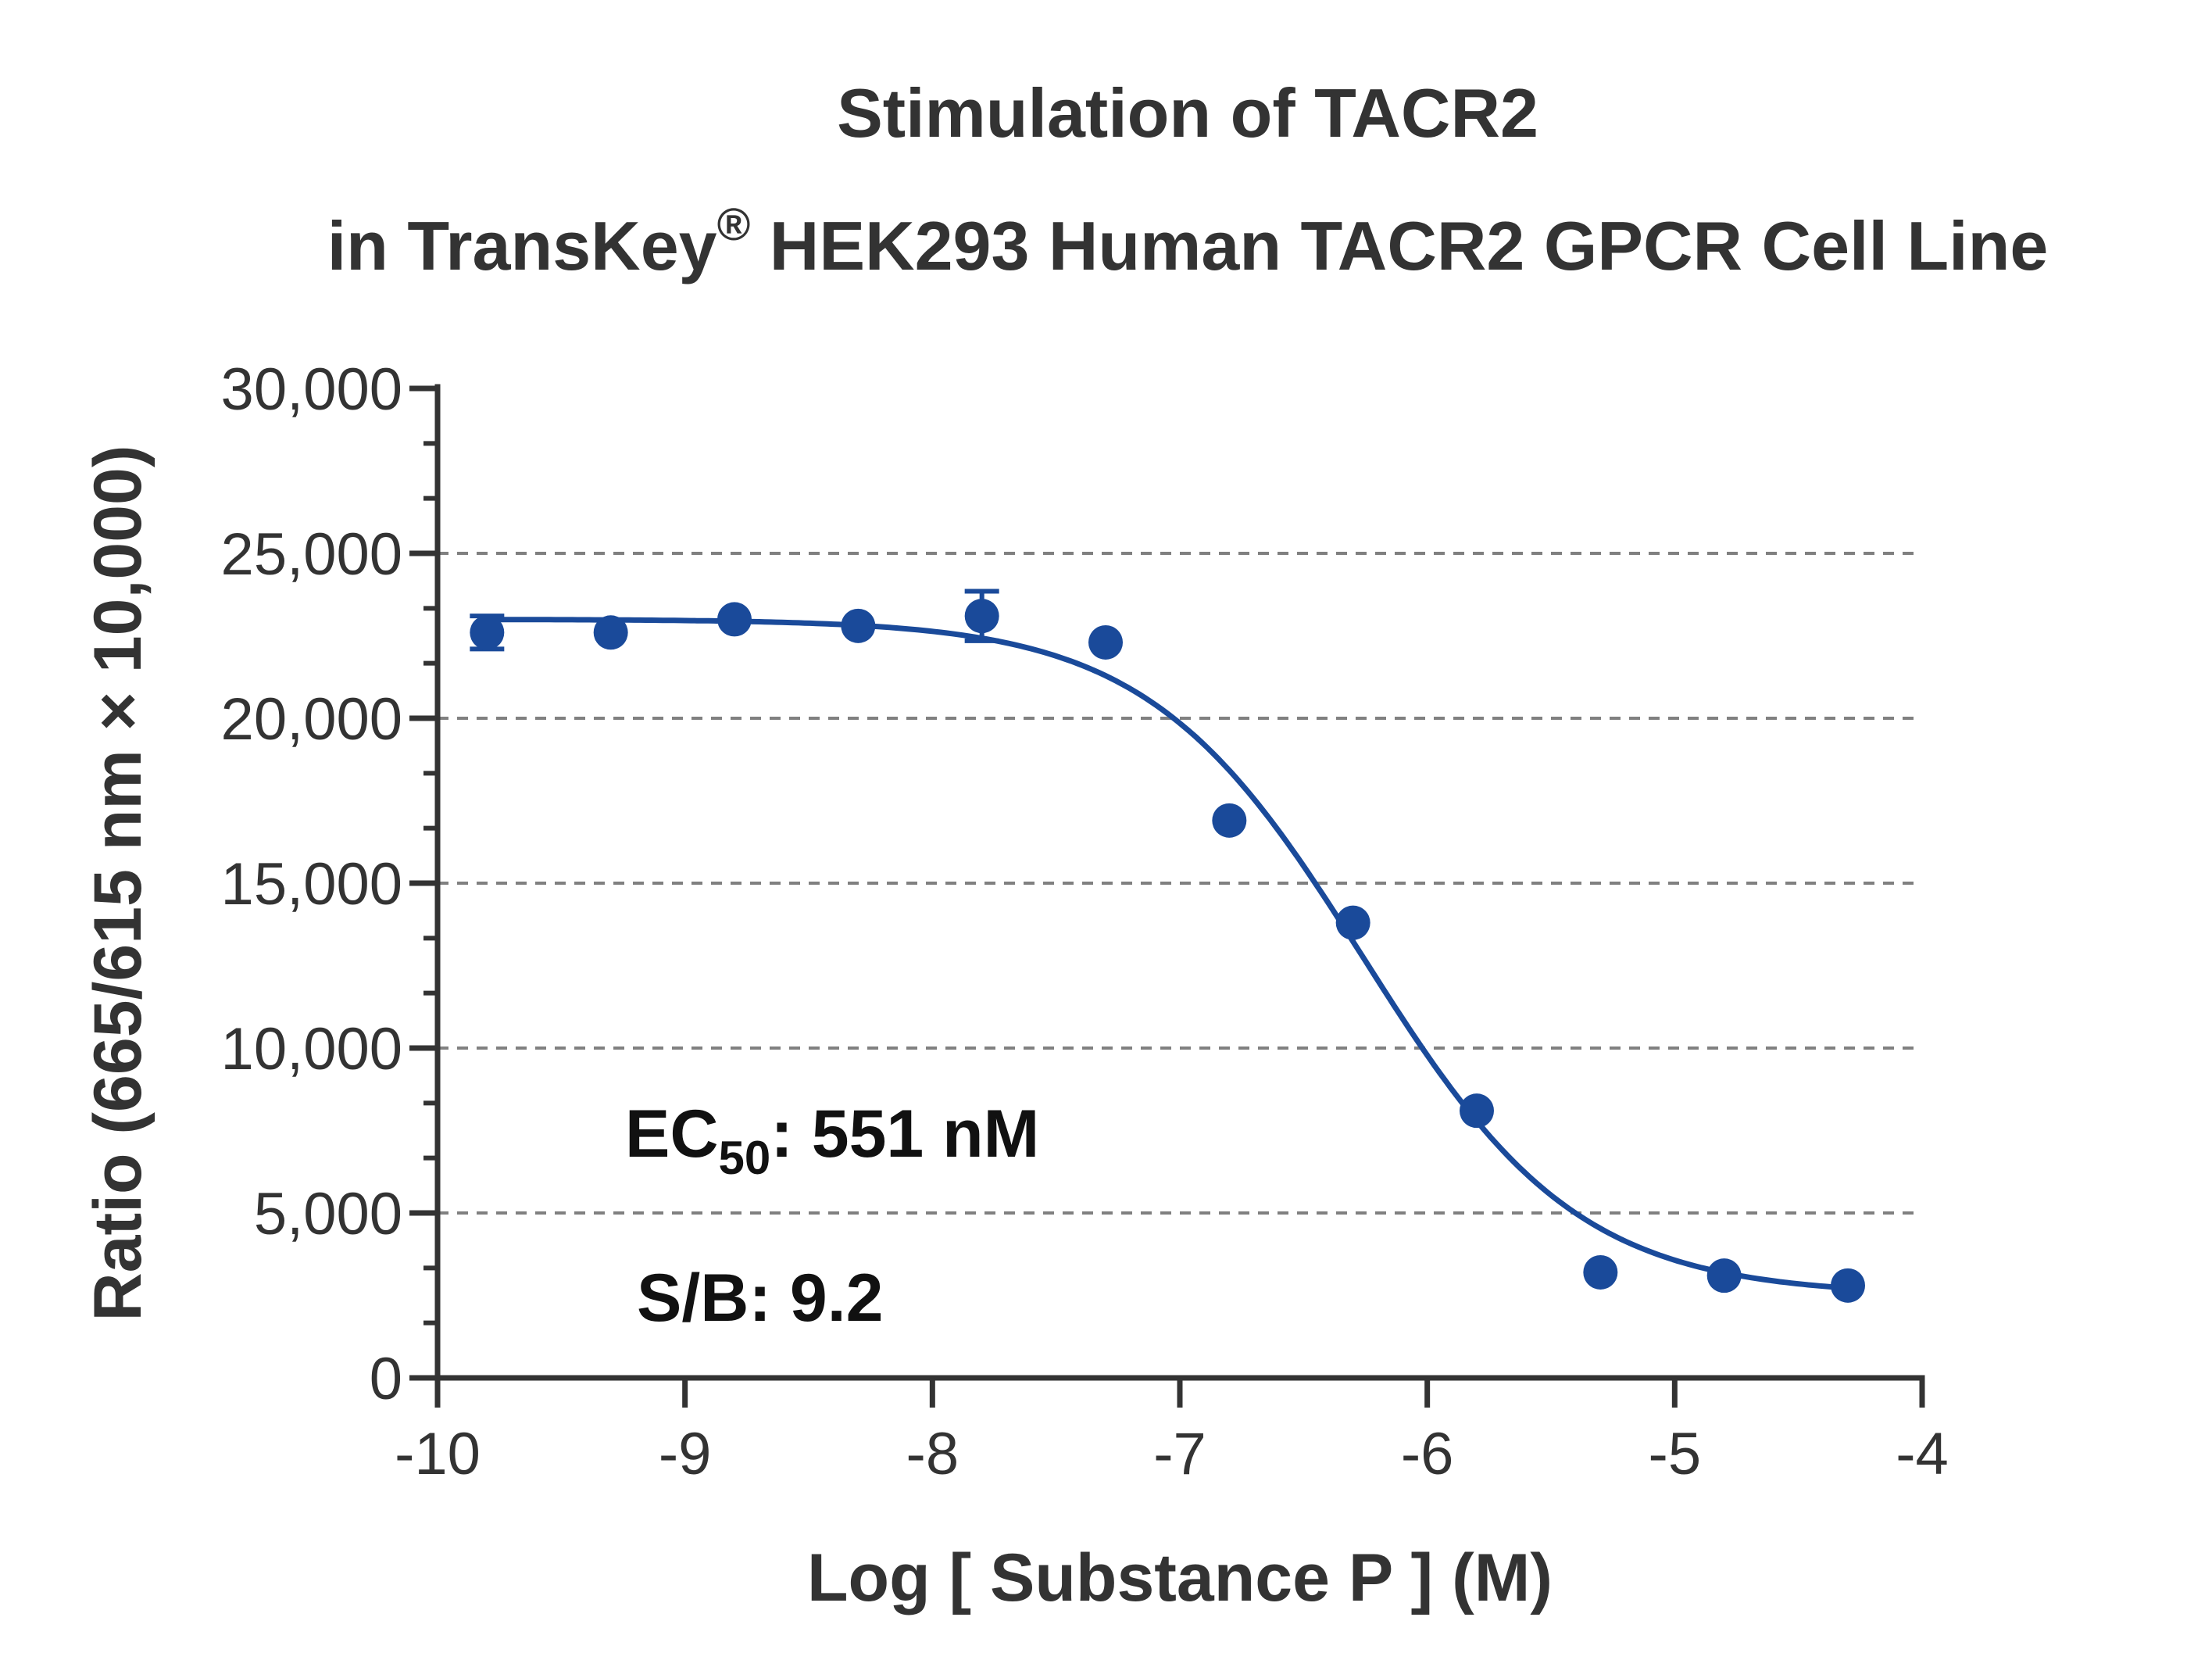  Describe the element at coordinates (932, 1454) in the screenshot. I see `x-tick-label: -8` at that location.